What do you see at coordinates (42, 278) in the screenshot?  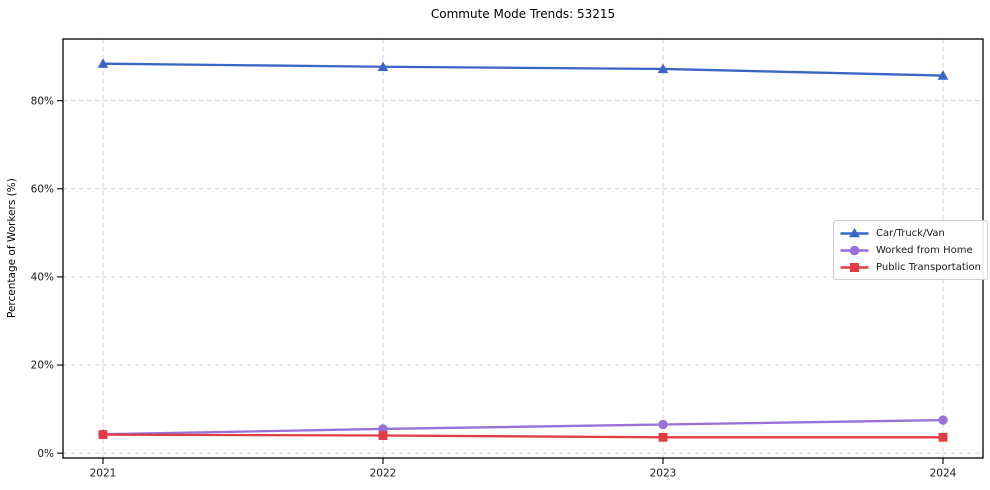 I see `y-tick-label-40: 40%` at bounding box center [42, 278].